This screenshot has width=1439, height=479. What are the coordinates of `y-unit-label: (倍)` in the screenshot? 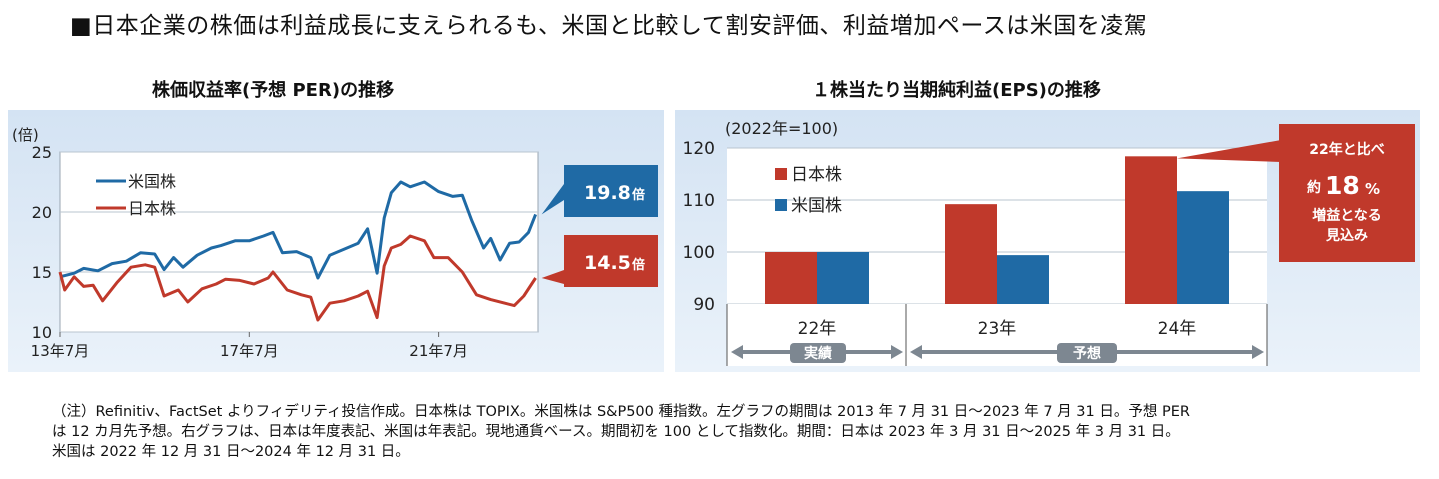 It's located at (25, 135).